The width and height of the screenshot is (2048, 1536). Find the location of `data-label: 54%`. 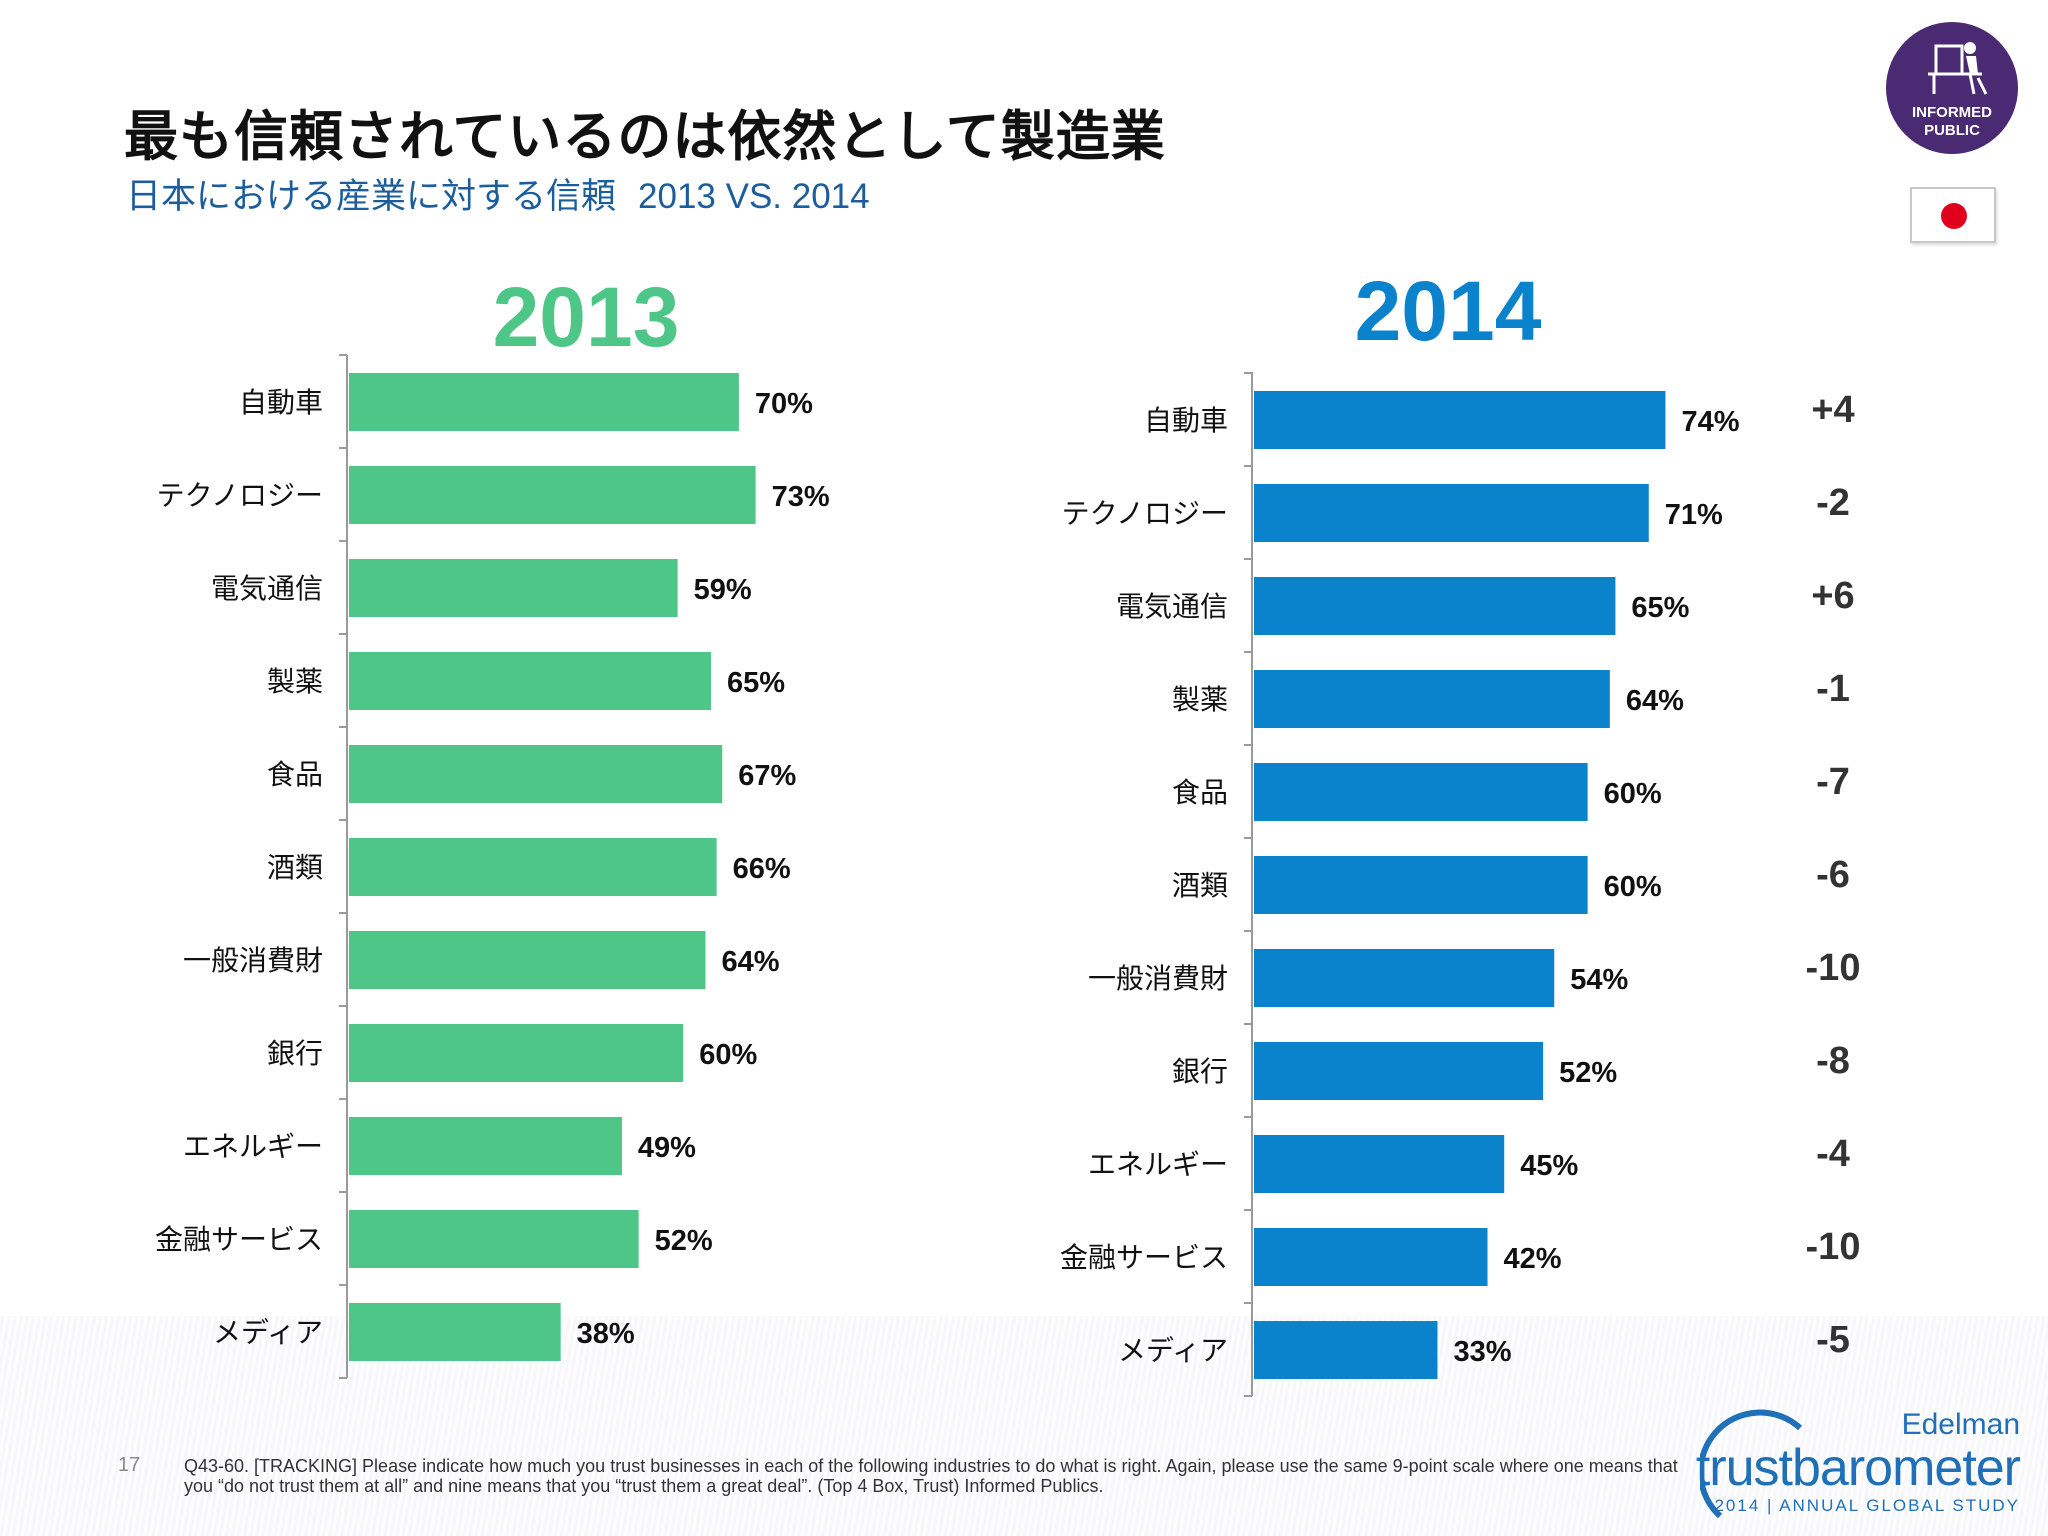

data-label: 54% is located at coordinates (1599, 980).